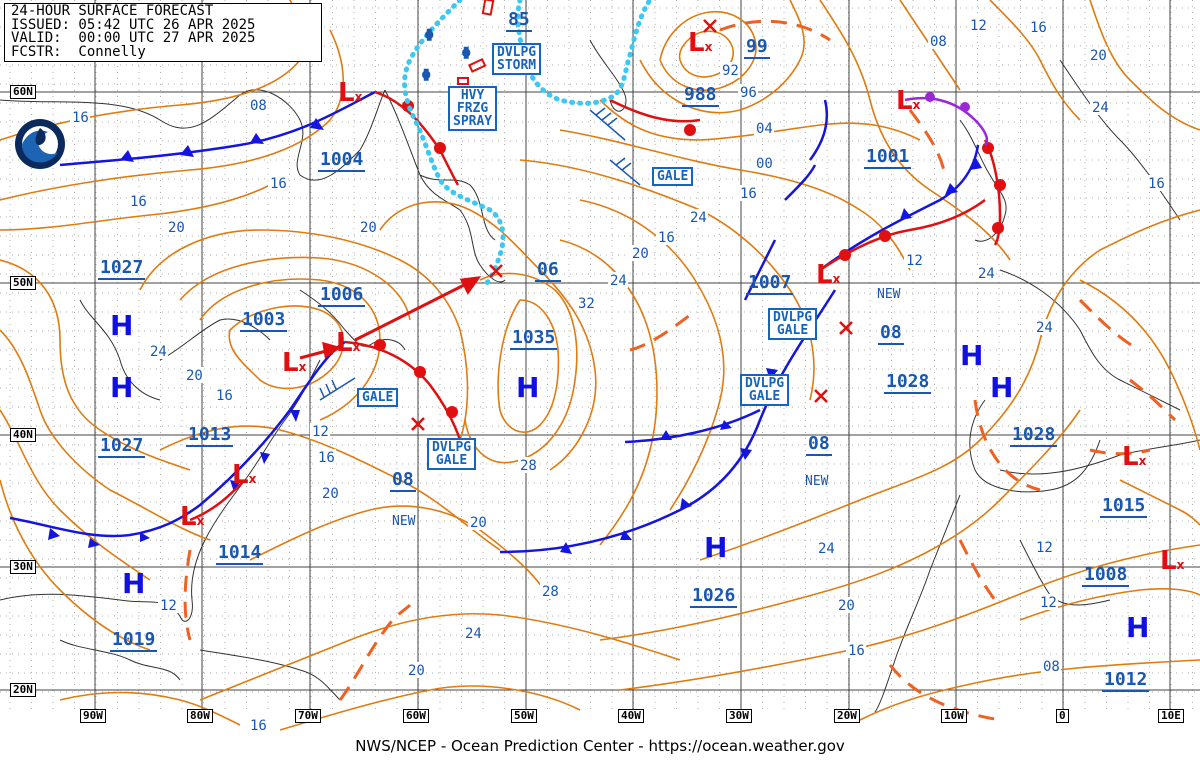  I want to click on pressure-1012: 1012, so click(1126, 680).